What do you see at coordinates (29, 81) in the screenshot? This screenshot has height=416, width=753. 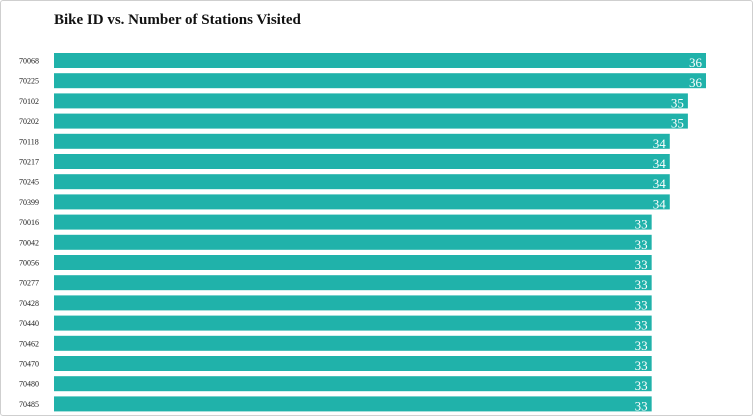 I see `y-tick-label: 70225` at bounding box center [29, 81].